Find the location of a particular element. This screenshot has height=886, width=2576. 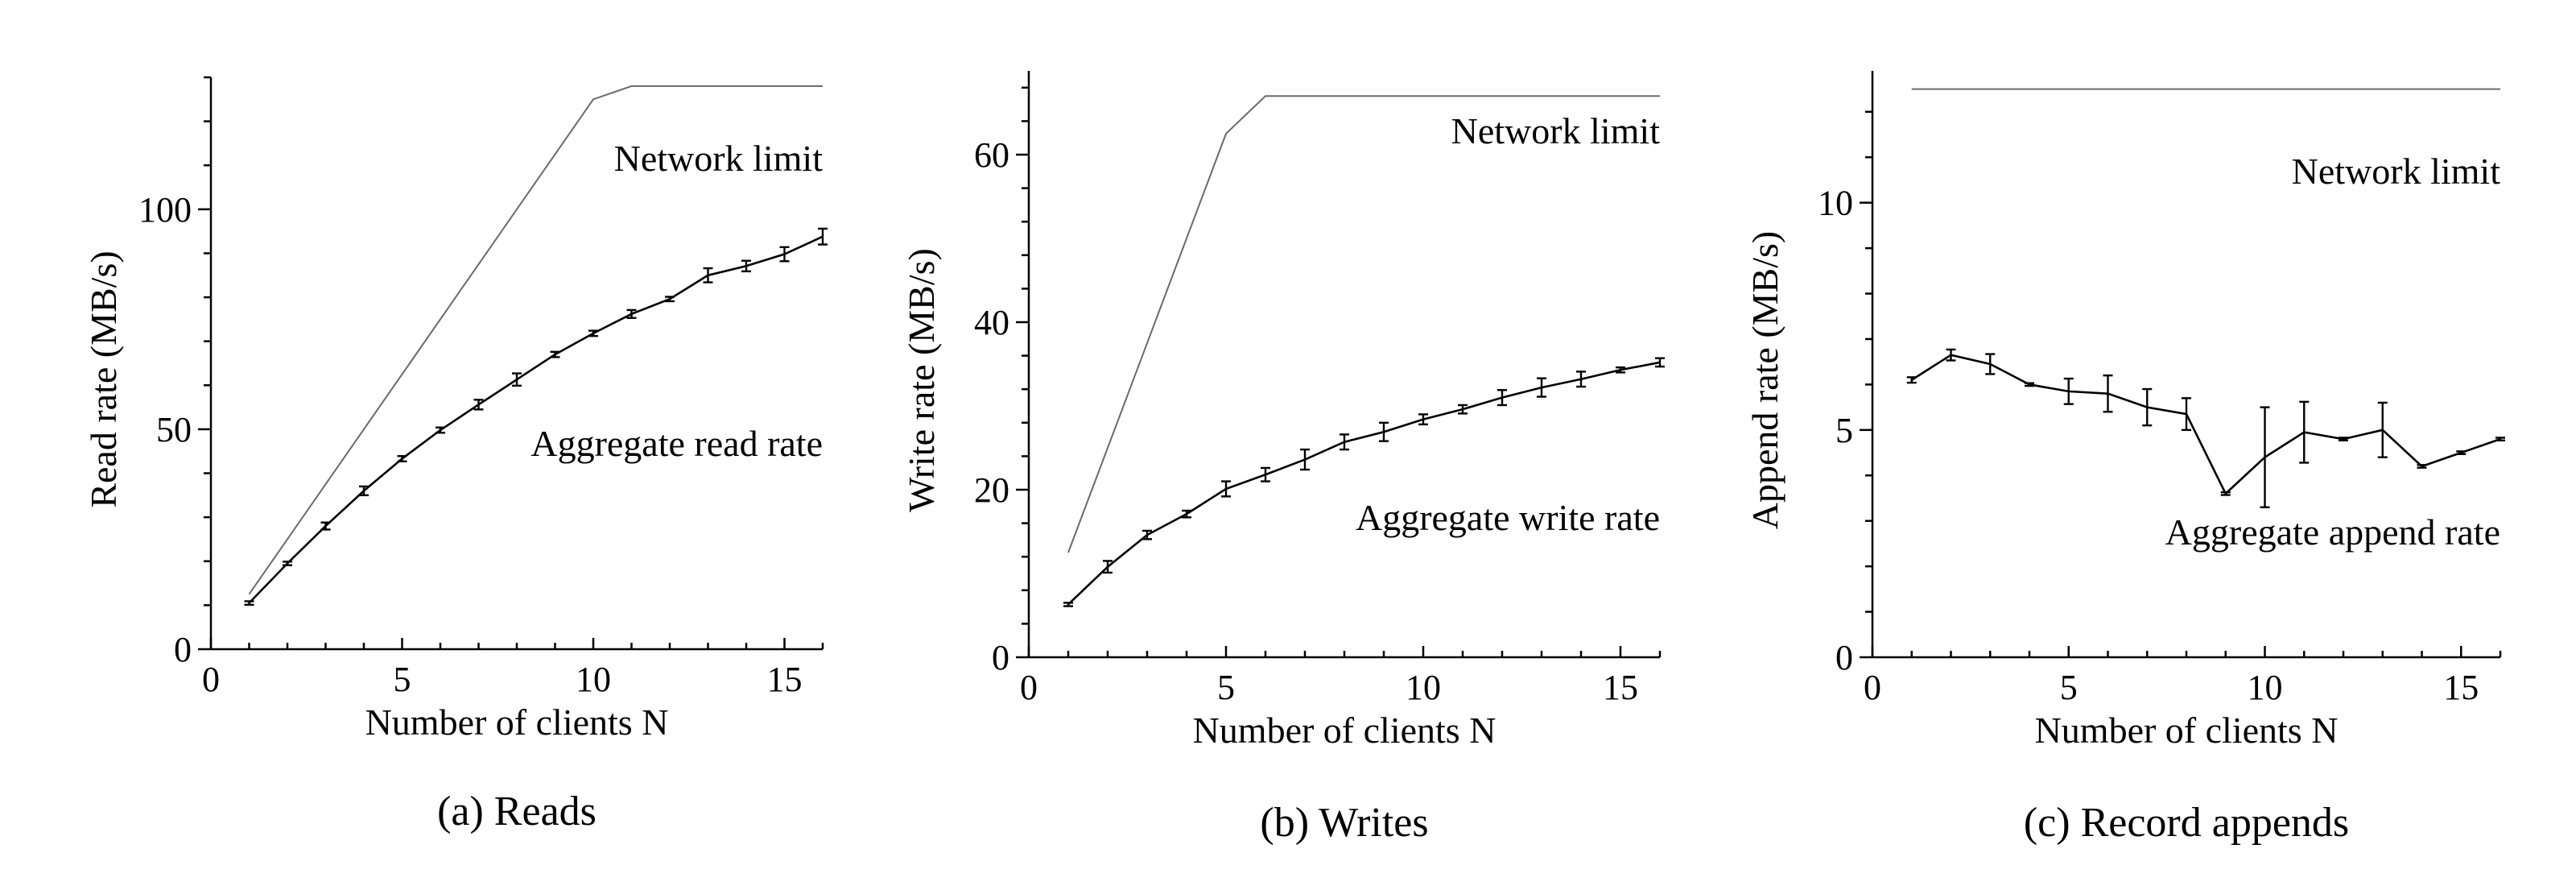

y-tick-label: 20 is located at coordinates (991, 490).